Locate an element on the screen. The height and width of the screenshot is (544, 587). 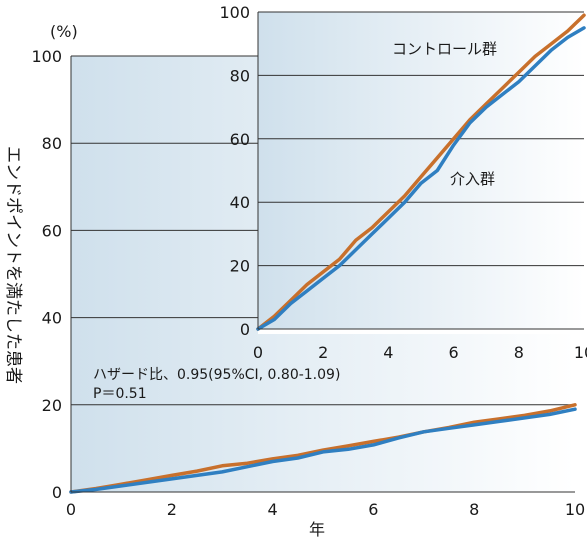
y-unit-label: (%) is located at coordinates (64, 31).